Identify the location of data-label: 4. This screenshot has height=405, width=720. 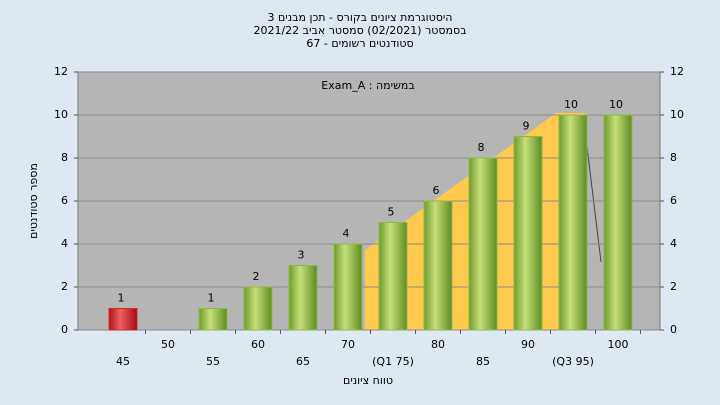
(346, 233).